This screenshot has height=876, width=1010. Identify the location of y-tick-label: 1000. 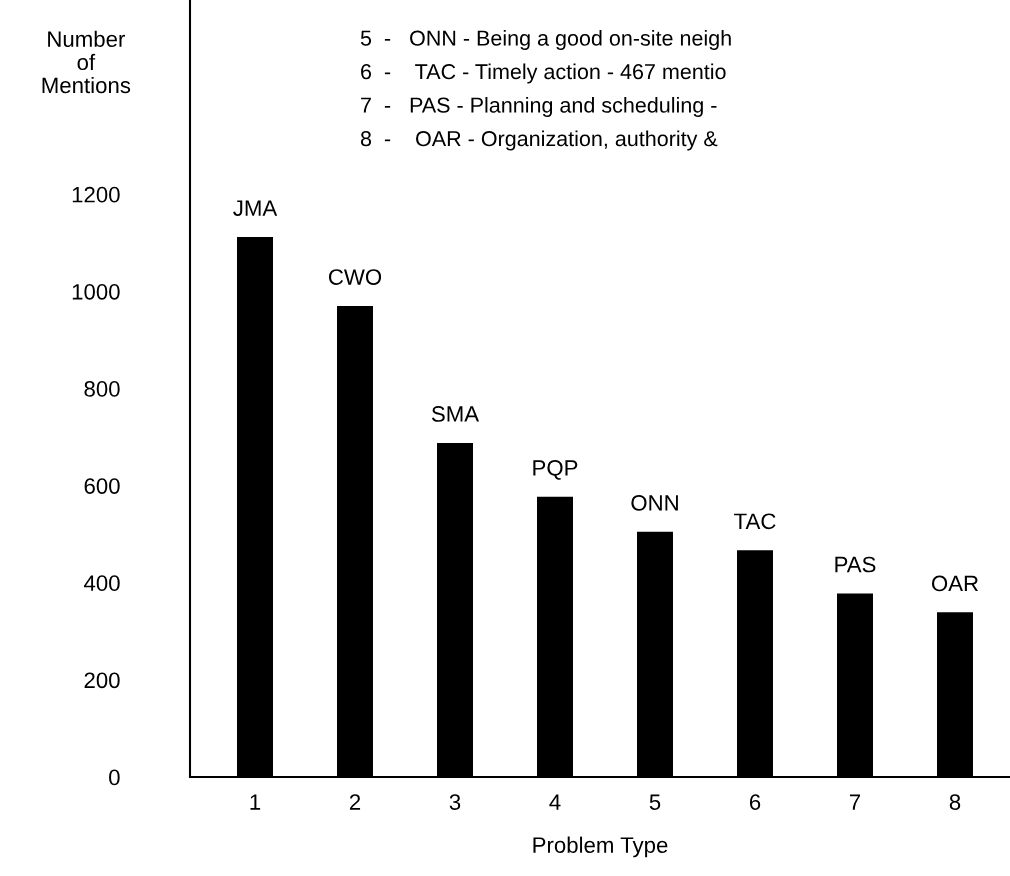
(96, 291).